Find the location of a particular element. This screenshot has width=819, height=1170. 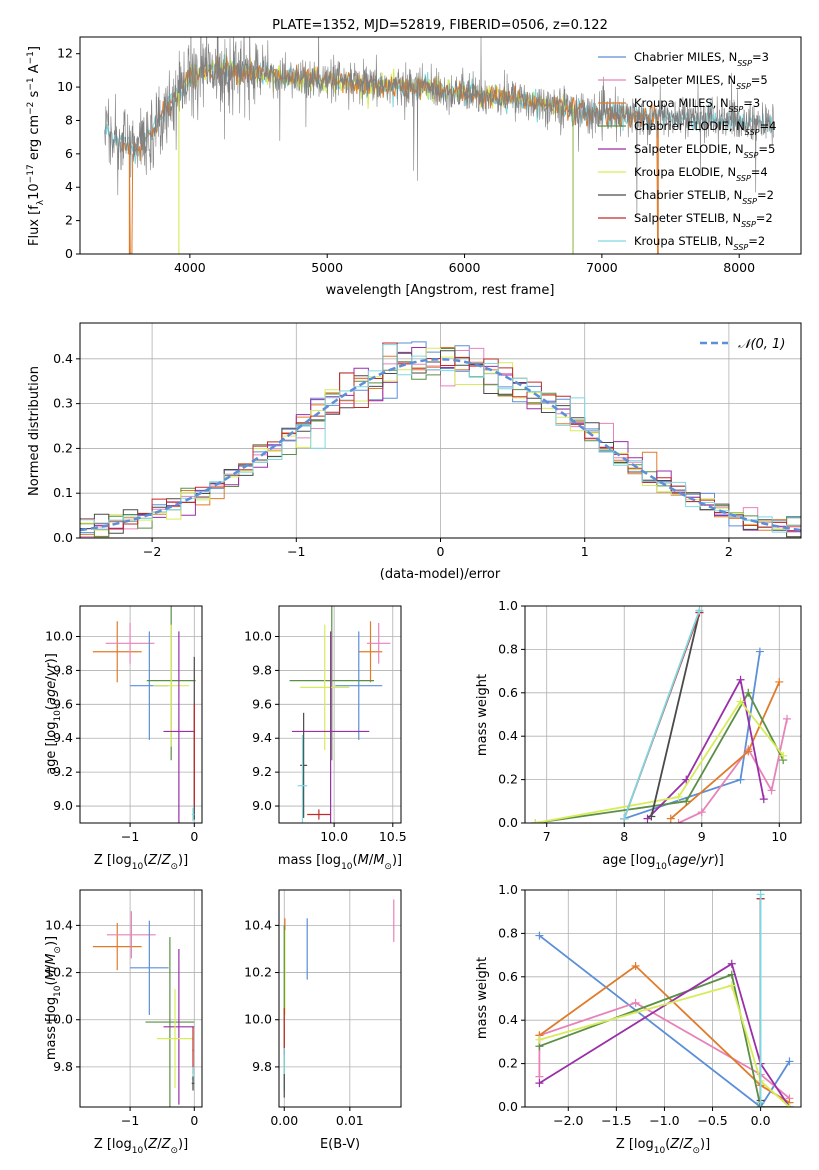

y-tick-label: 10.4 is located at coordinates (258, 924).